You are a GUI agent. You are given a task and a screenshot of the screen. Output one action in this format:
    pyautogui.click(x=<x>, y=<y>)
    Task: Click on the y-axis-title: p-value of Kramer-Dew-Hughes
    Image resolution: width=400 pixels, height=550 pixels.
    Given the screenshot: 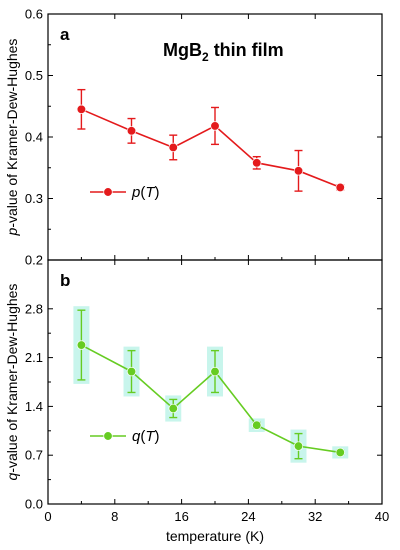 What is the action you would take?
    pyautogui.click(x=12, y=138)
    